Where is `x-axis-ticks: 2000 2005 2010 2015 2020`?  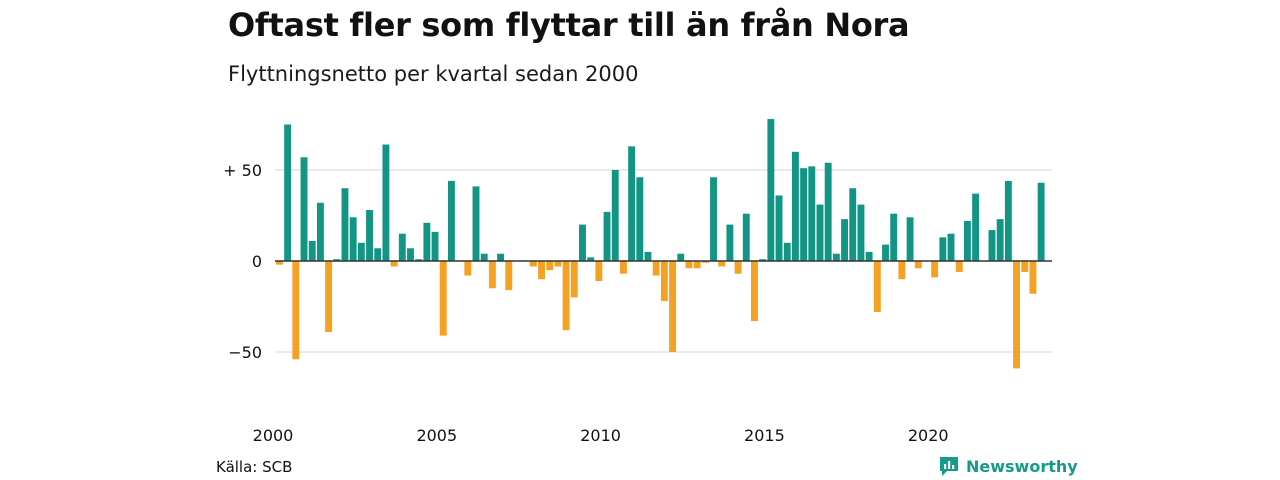
x-axis-ticks: 2000 2005 2010 2015 2020 is located at coordinates (601, 435).